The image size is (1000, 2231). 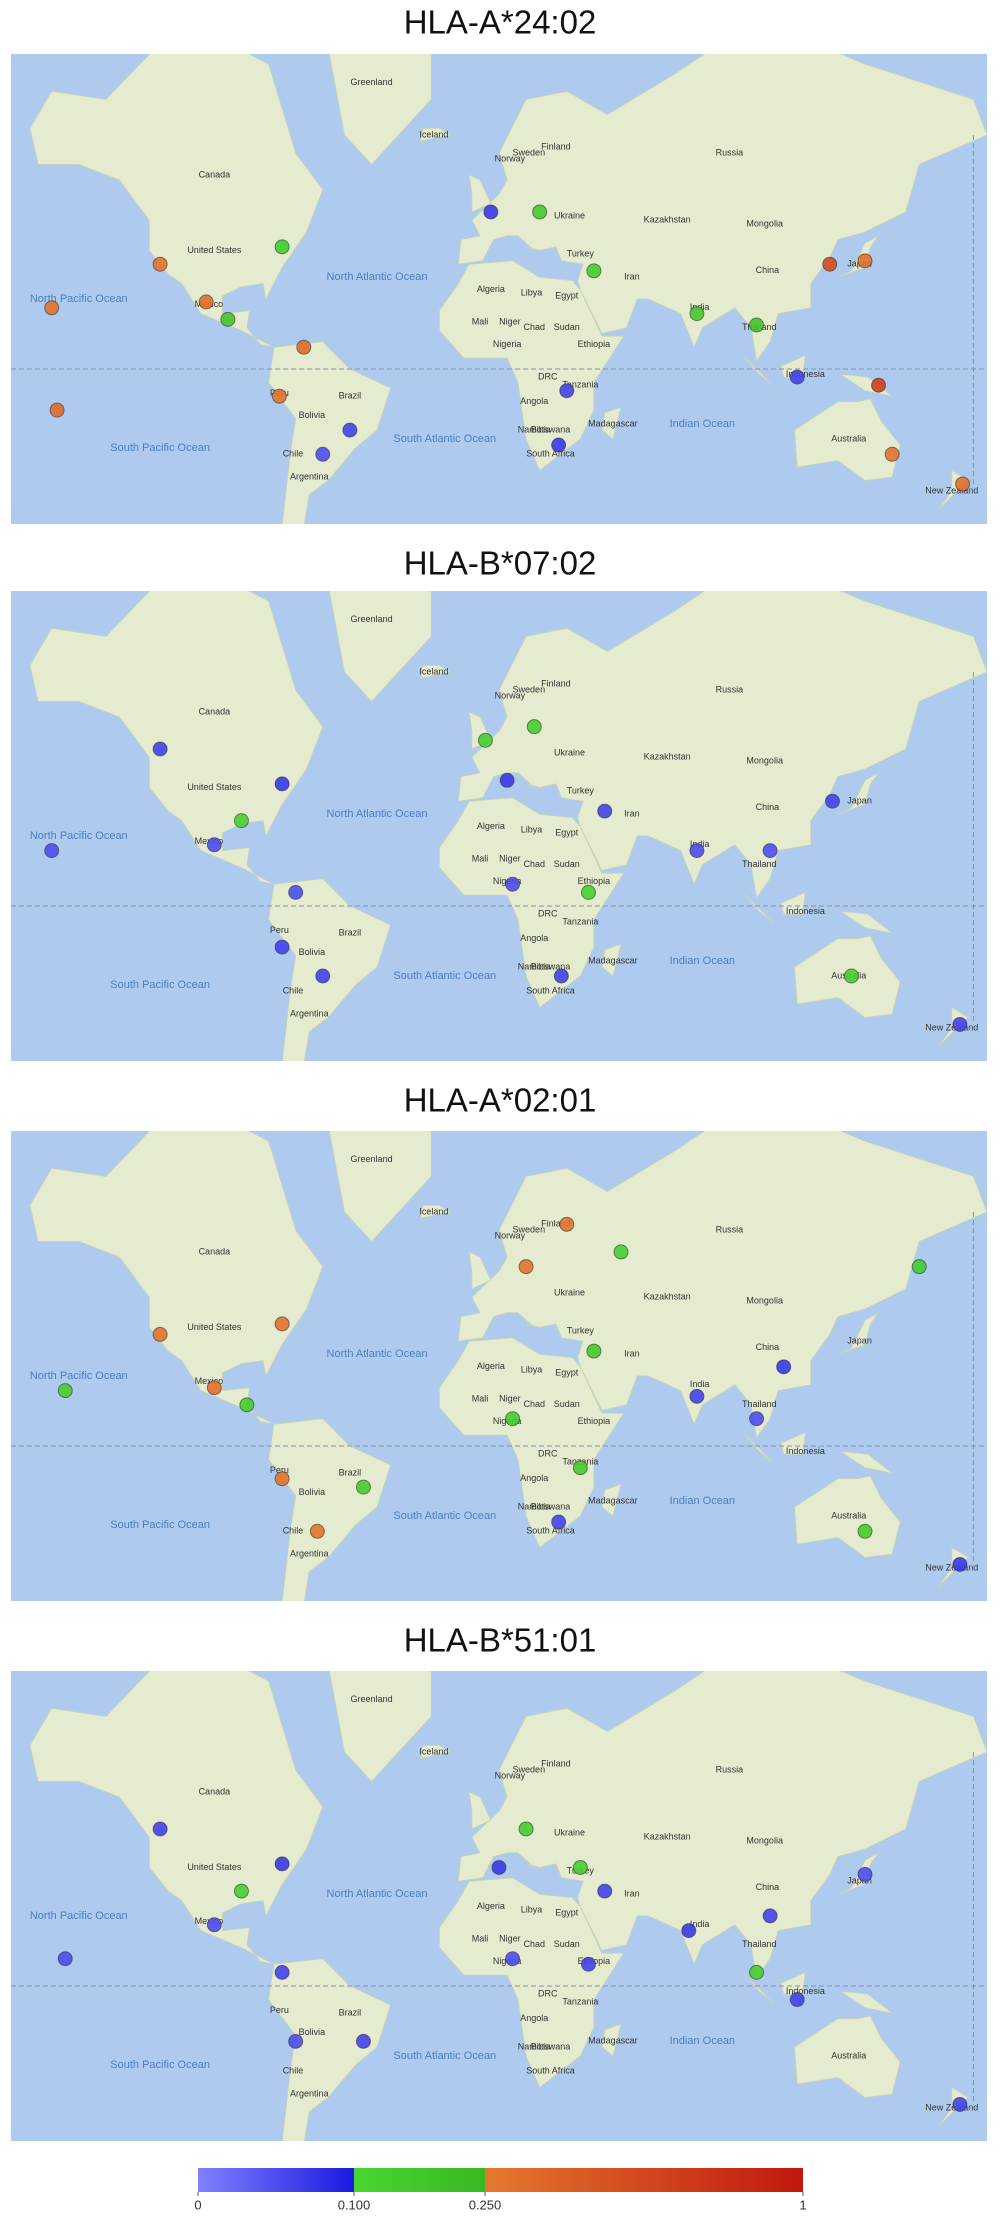 What do you see at coordinates (700, 1924) in the screenshot?
I see `country-label: India` at bounding box center [700, 1924].